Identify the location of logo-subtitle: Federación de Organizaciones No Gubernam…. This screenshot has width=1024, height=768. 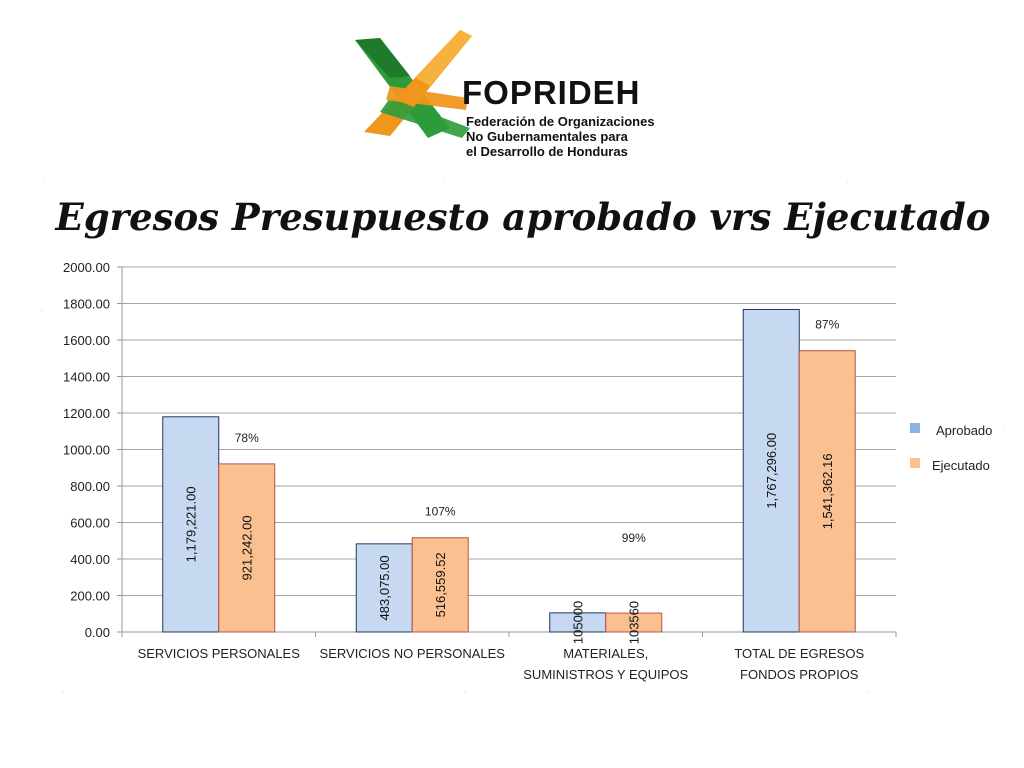
(560, 136).